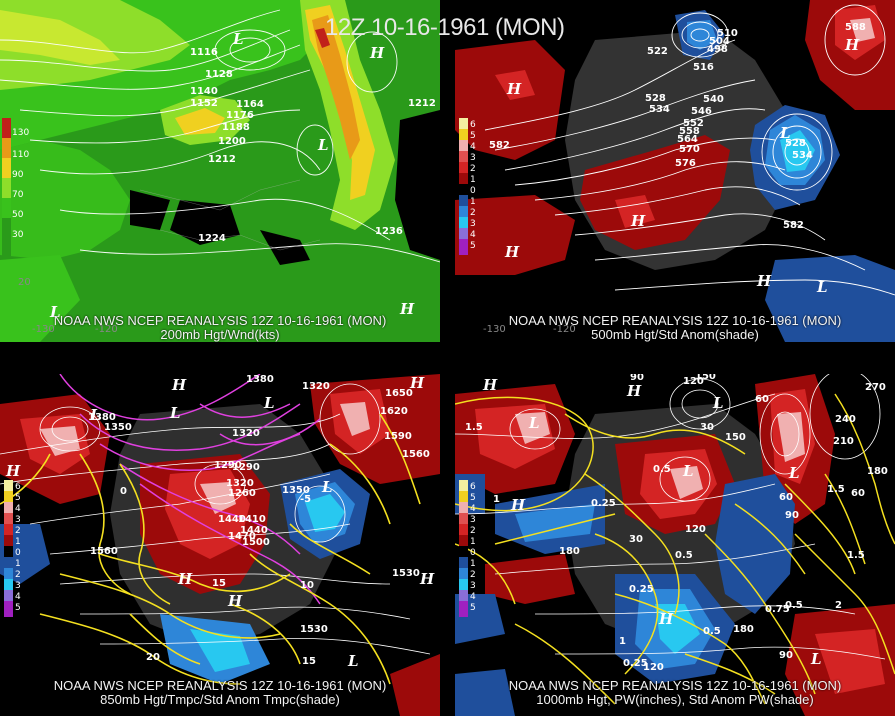 This screenshot has height=716, width=895. What do you see at coordinates (843, 441) in the screenshot?
I see `contour-label: 210` at bounding box center [843, 441].